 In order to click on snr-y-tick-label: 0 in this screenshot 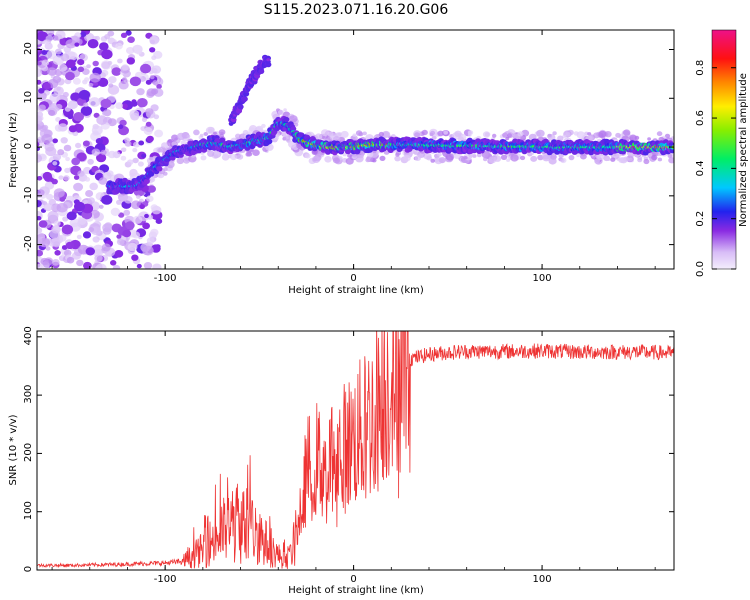, I will do `click(28, 569)`.